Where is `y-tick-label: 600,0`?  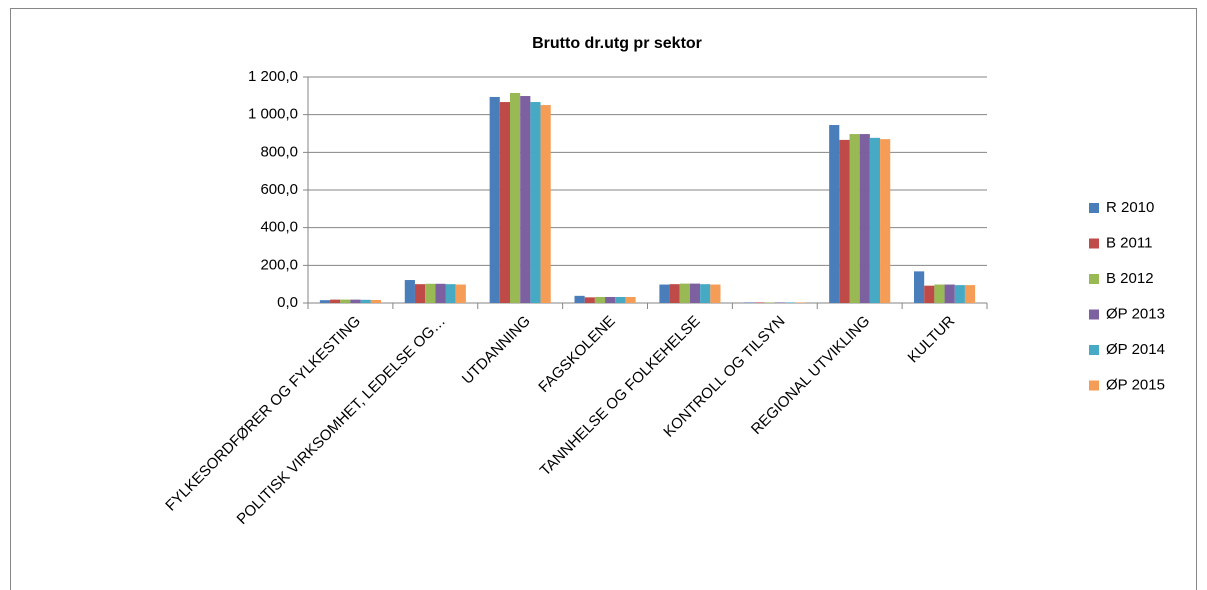 y-tick-label: 600,0 is located at coordinates (279, 189).